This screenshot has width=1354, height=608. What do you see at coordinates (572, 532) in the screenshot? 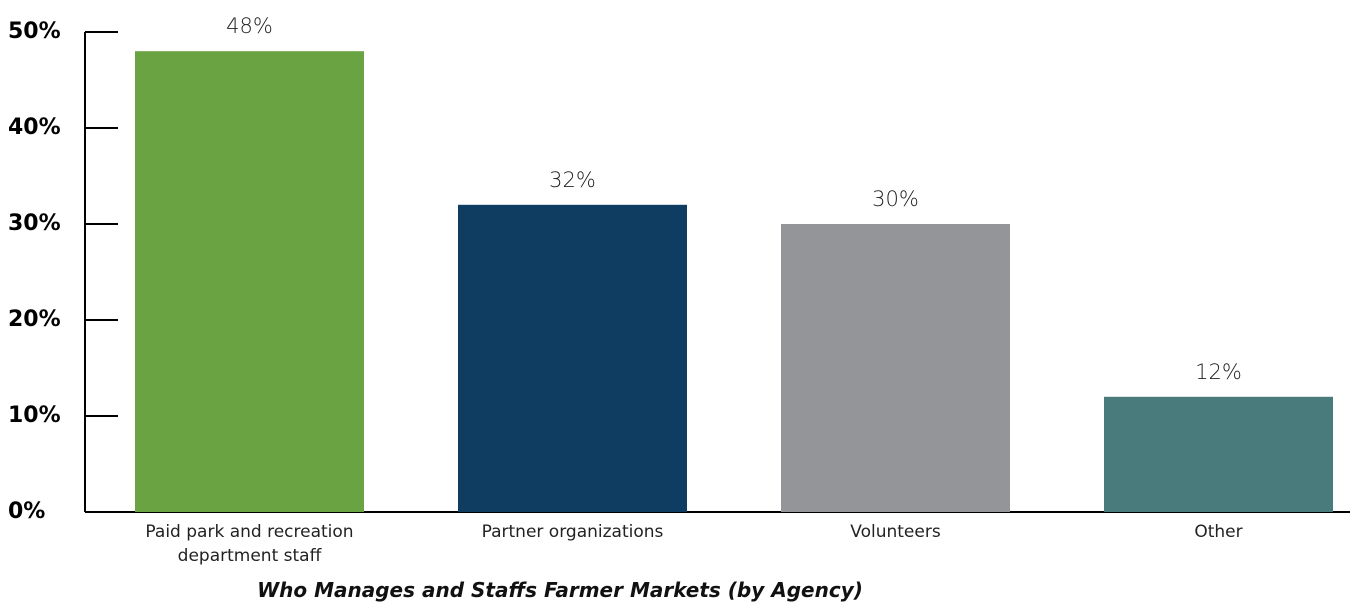
I see `x-tick-label: Partner organizations` at bounding box center [572, 532].